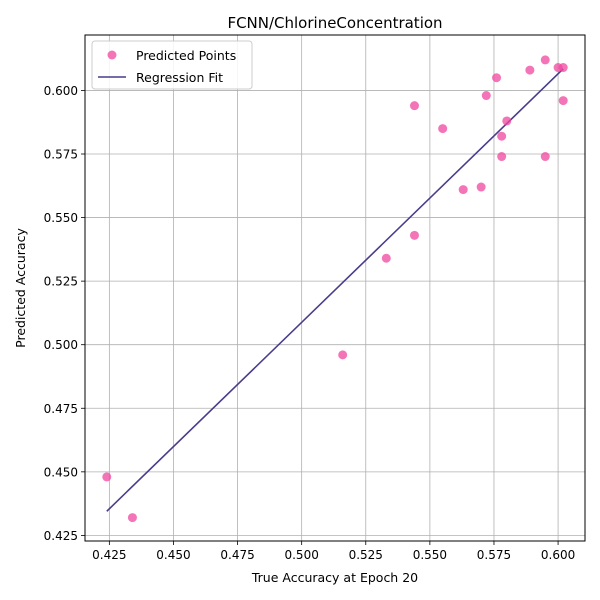  I want to click on x-tick-label: 0.600, so click(558, 555).